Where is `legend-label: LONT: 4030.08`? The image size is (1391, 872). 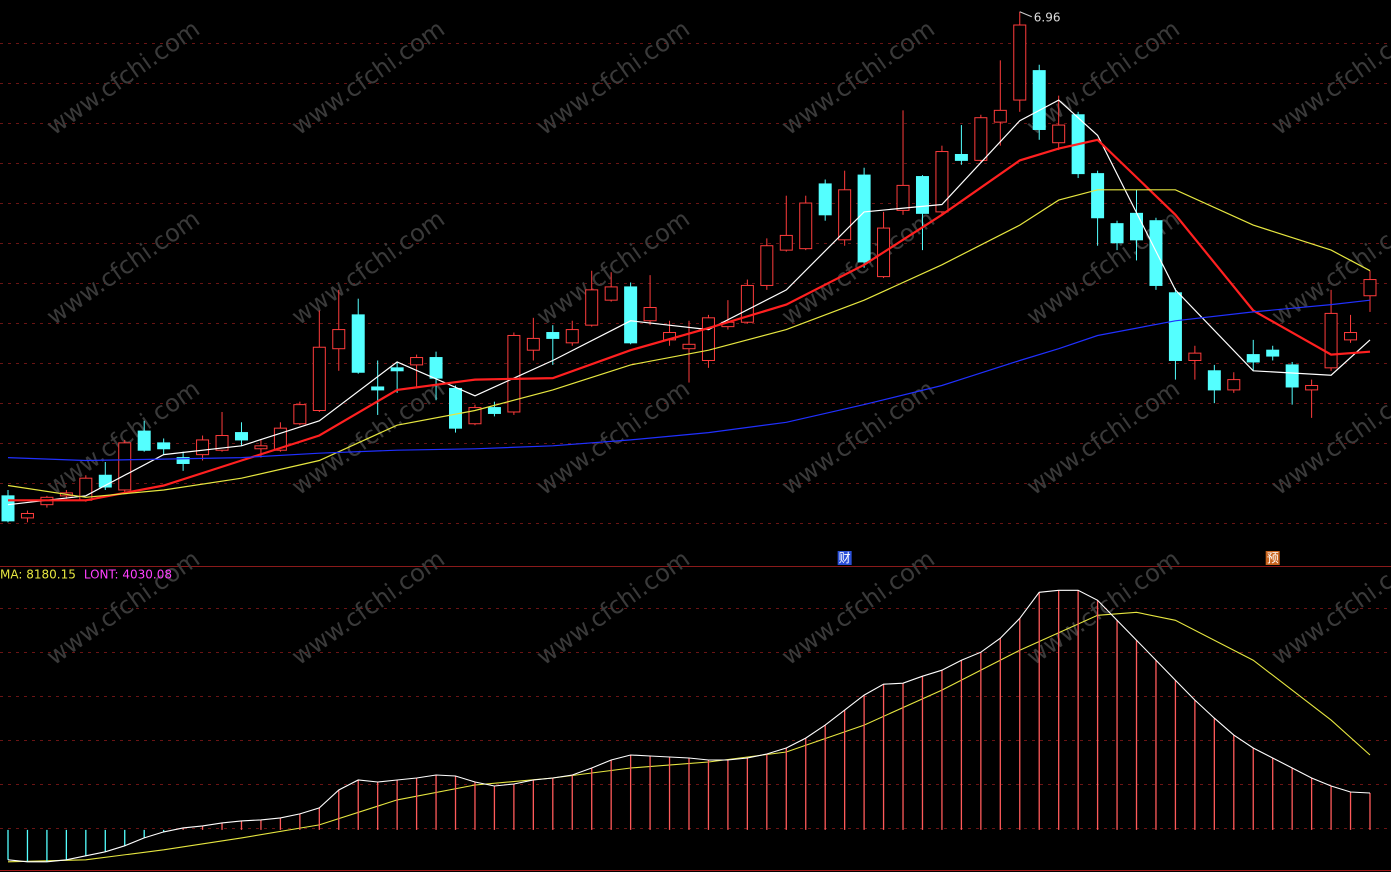
legend-label: LONT: 4030.08 is located at coordinates (128, 575).